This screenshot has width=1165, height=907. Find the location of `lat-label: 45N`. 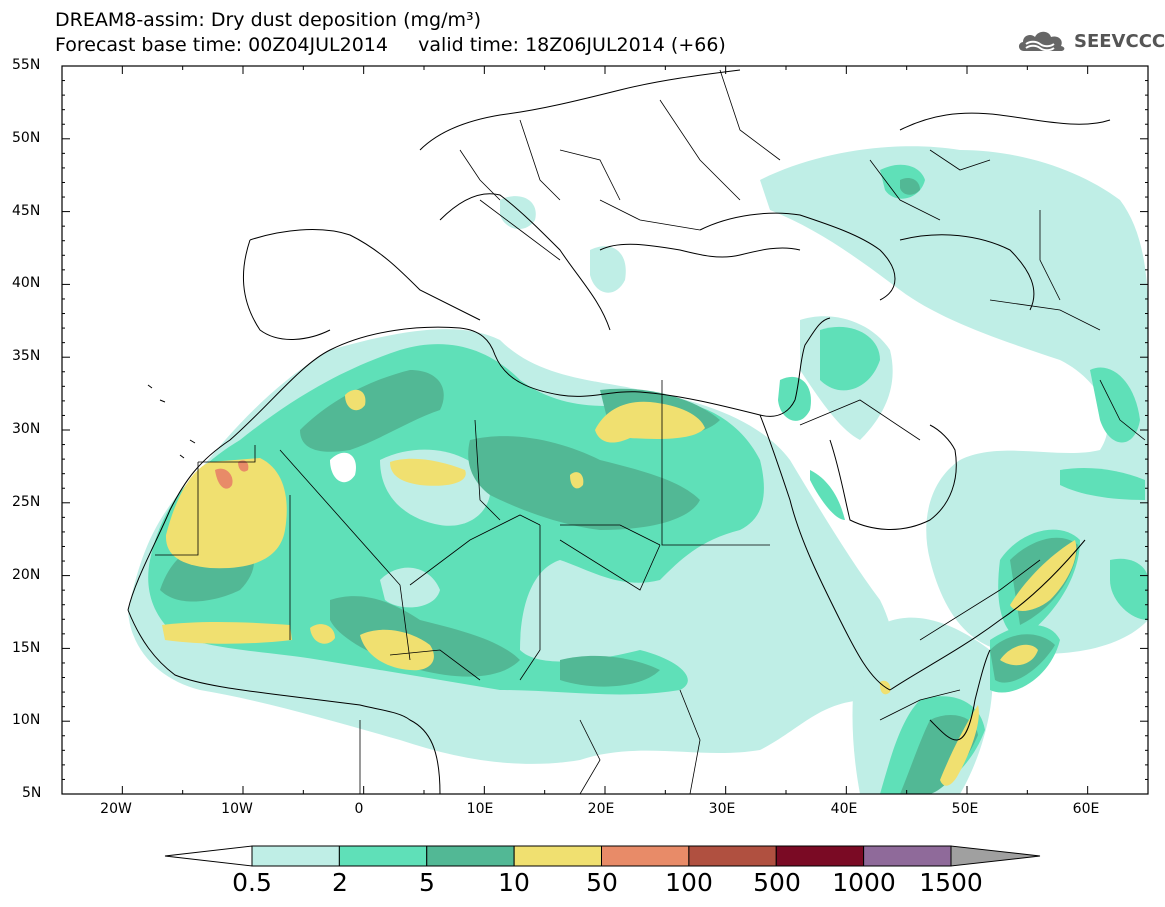

lat-label: 45N is located at coordinates (26, 211).